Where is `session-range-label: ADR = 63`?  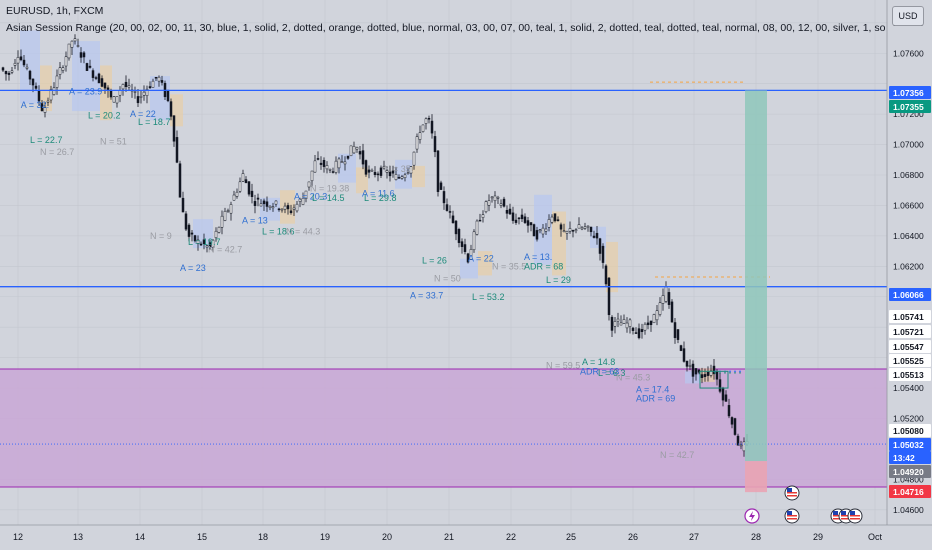 session-range-label: ADR = 63 is located at coordinates (599, 371).